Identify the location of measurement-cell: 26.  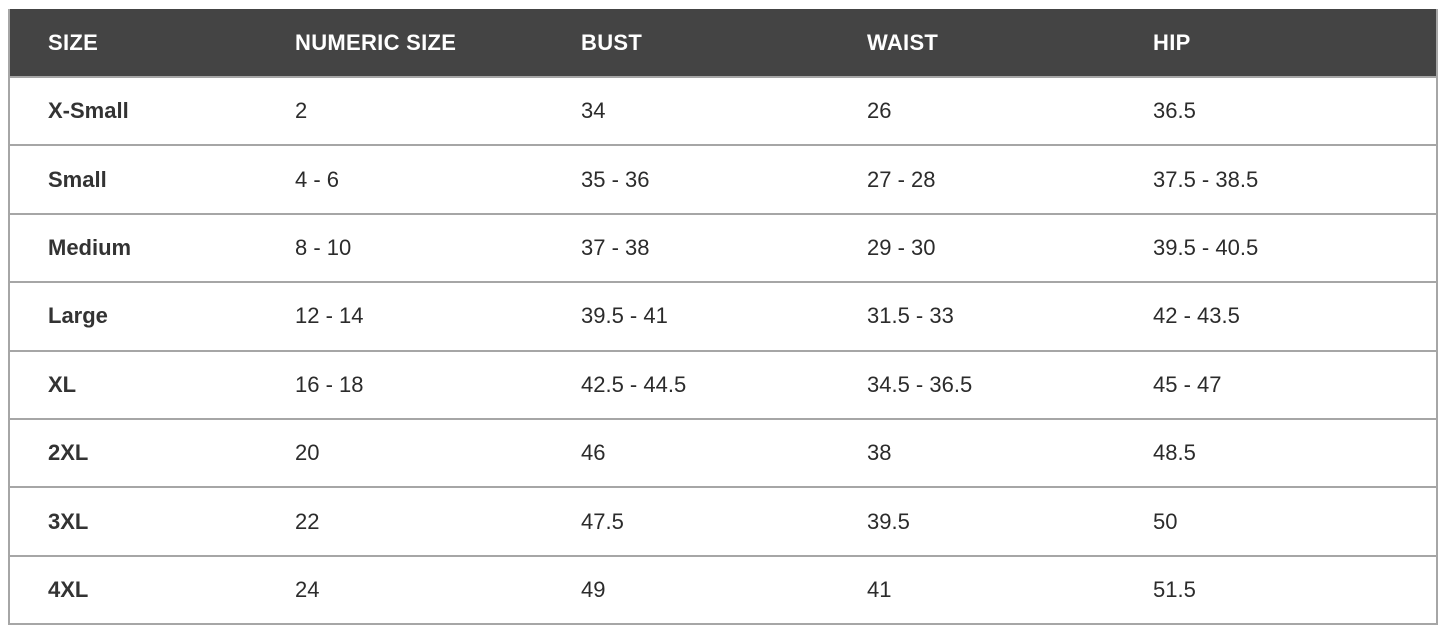
(972, 110).